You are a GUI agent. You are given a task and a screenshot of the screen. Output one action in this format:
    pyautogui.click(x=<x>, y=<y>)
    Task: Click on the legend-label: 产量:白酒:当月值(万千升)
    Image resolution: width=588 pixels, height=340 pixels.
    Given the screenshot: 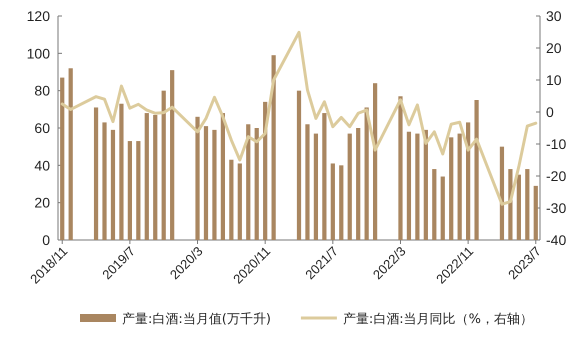 What is the action you would take?
    pyautogui.click(x=196, y=319)
    